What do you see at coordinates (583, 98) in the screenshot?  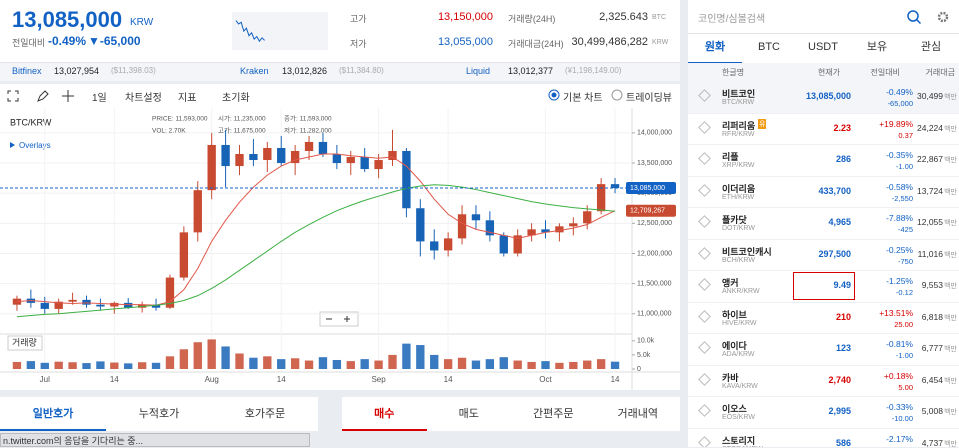 I see `basic-chart: 기본 차트` at bounding box center [583, 98].